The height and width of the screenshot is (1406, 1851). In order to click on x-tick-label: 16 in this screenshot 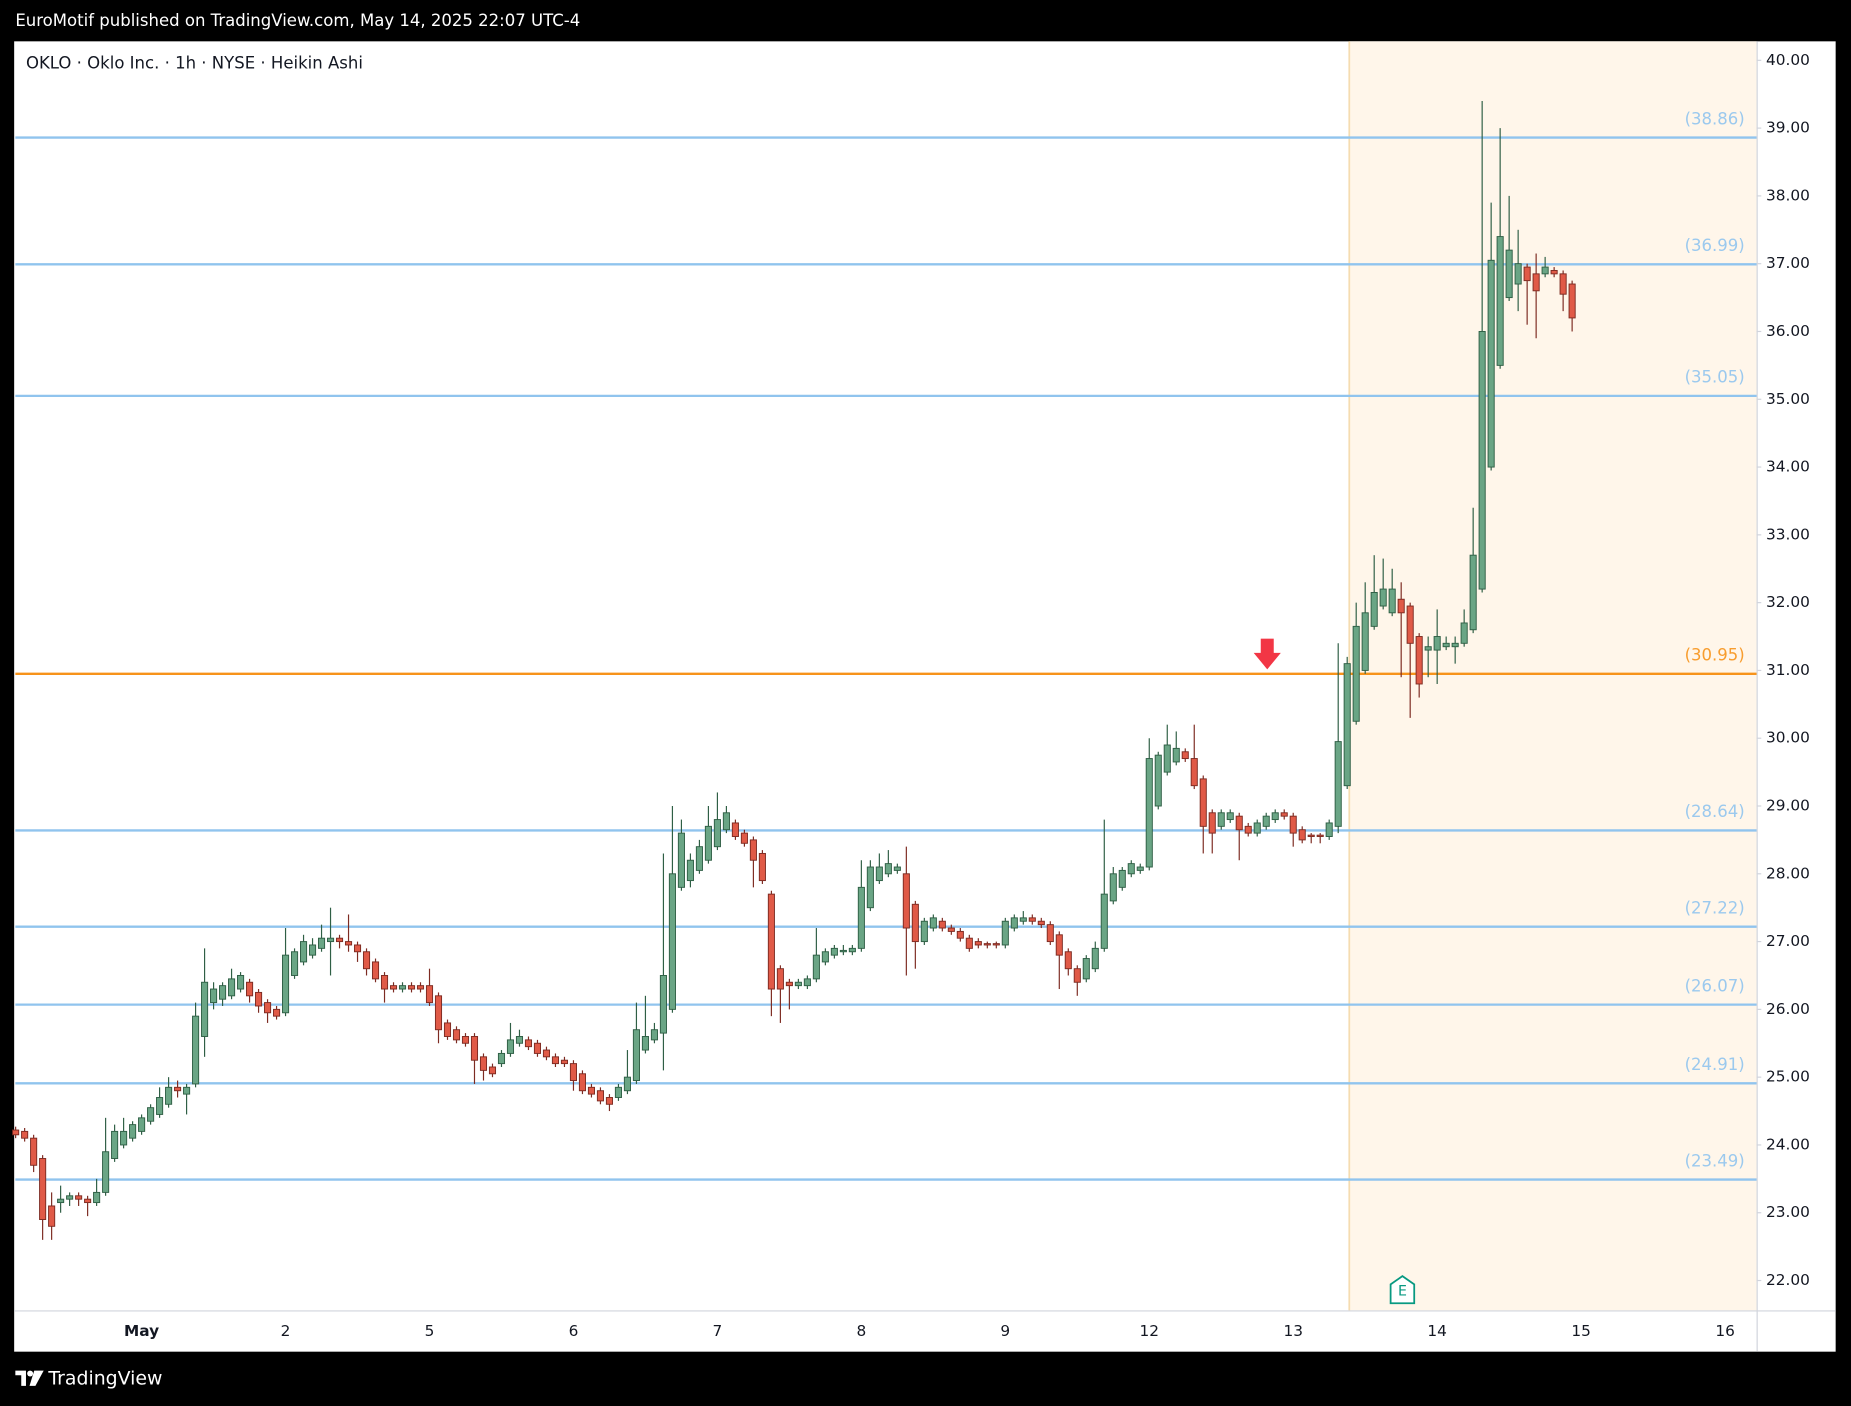, I will do `click(1725, 1331)`.